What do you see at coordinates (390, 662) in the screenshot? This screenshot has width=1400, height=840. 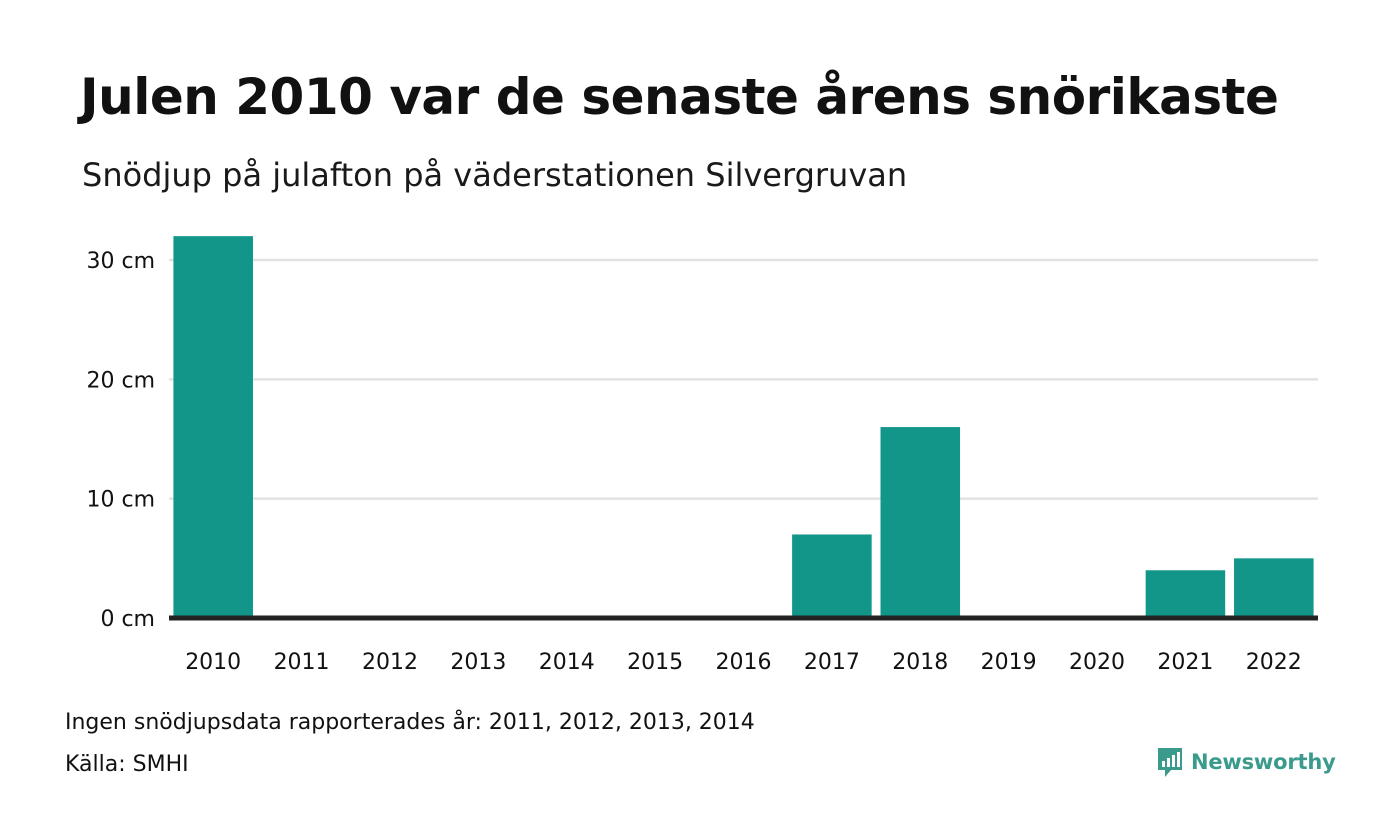 I see `x-tick-label: 2012` at bounding box center [390, 662].